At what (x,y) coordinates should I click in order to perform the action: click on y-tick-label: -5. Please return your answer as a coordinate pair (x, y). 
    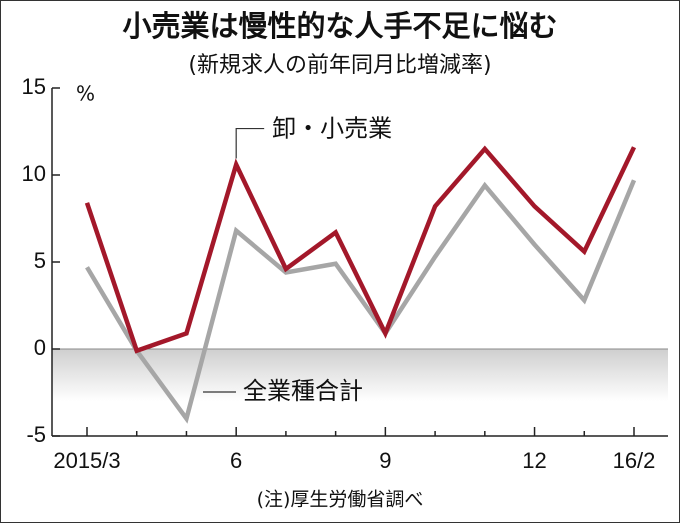
    Looking at the image, I should click on (36, 434).